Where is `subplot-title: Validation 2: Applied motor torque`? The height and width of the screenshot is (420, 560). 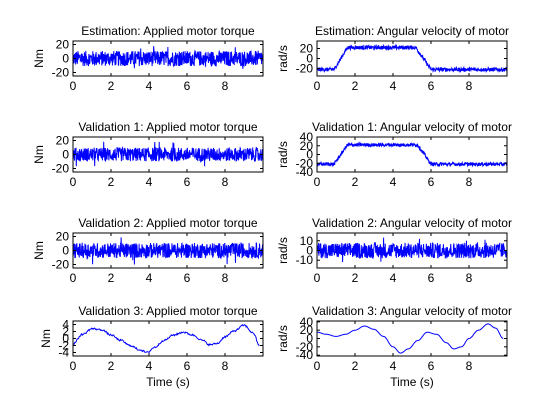 subplot-title: Validation 2: Applied motor torque is located at coordinates (168, 223).